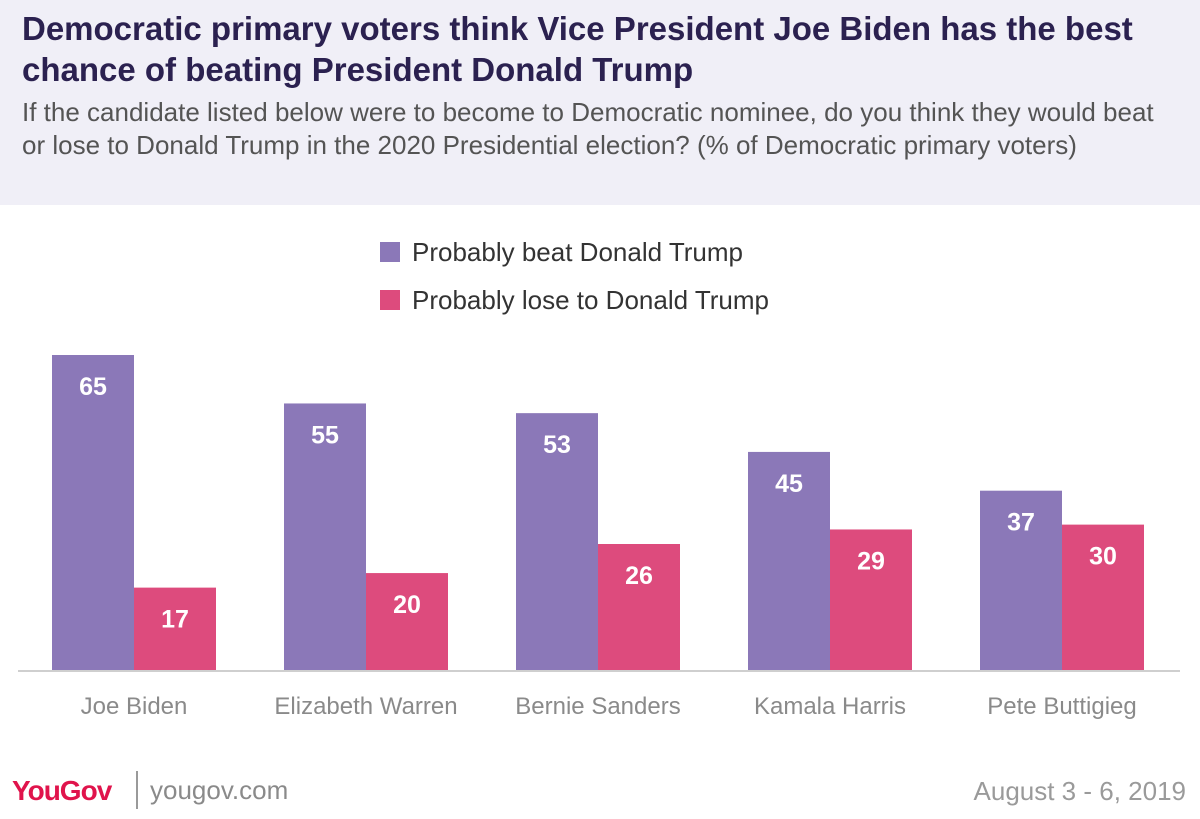 The image size is (1200, 819). I want to click on data-label: 45, so click(789, 484).